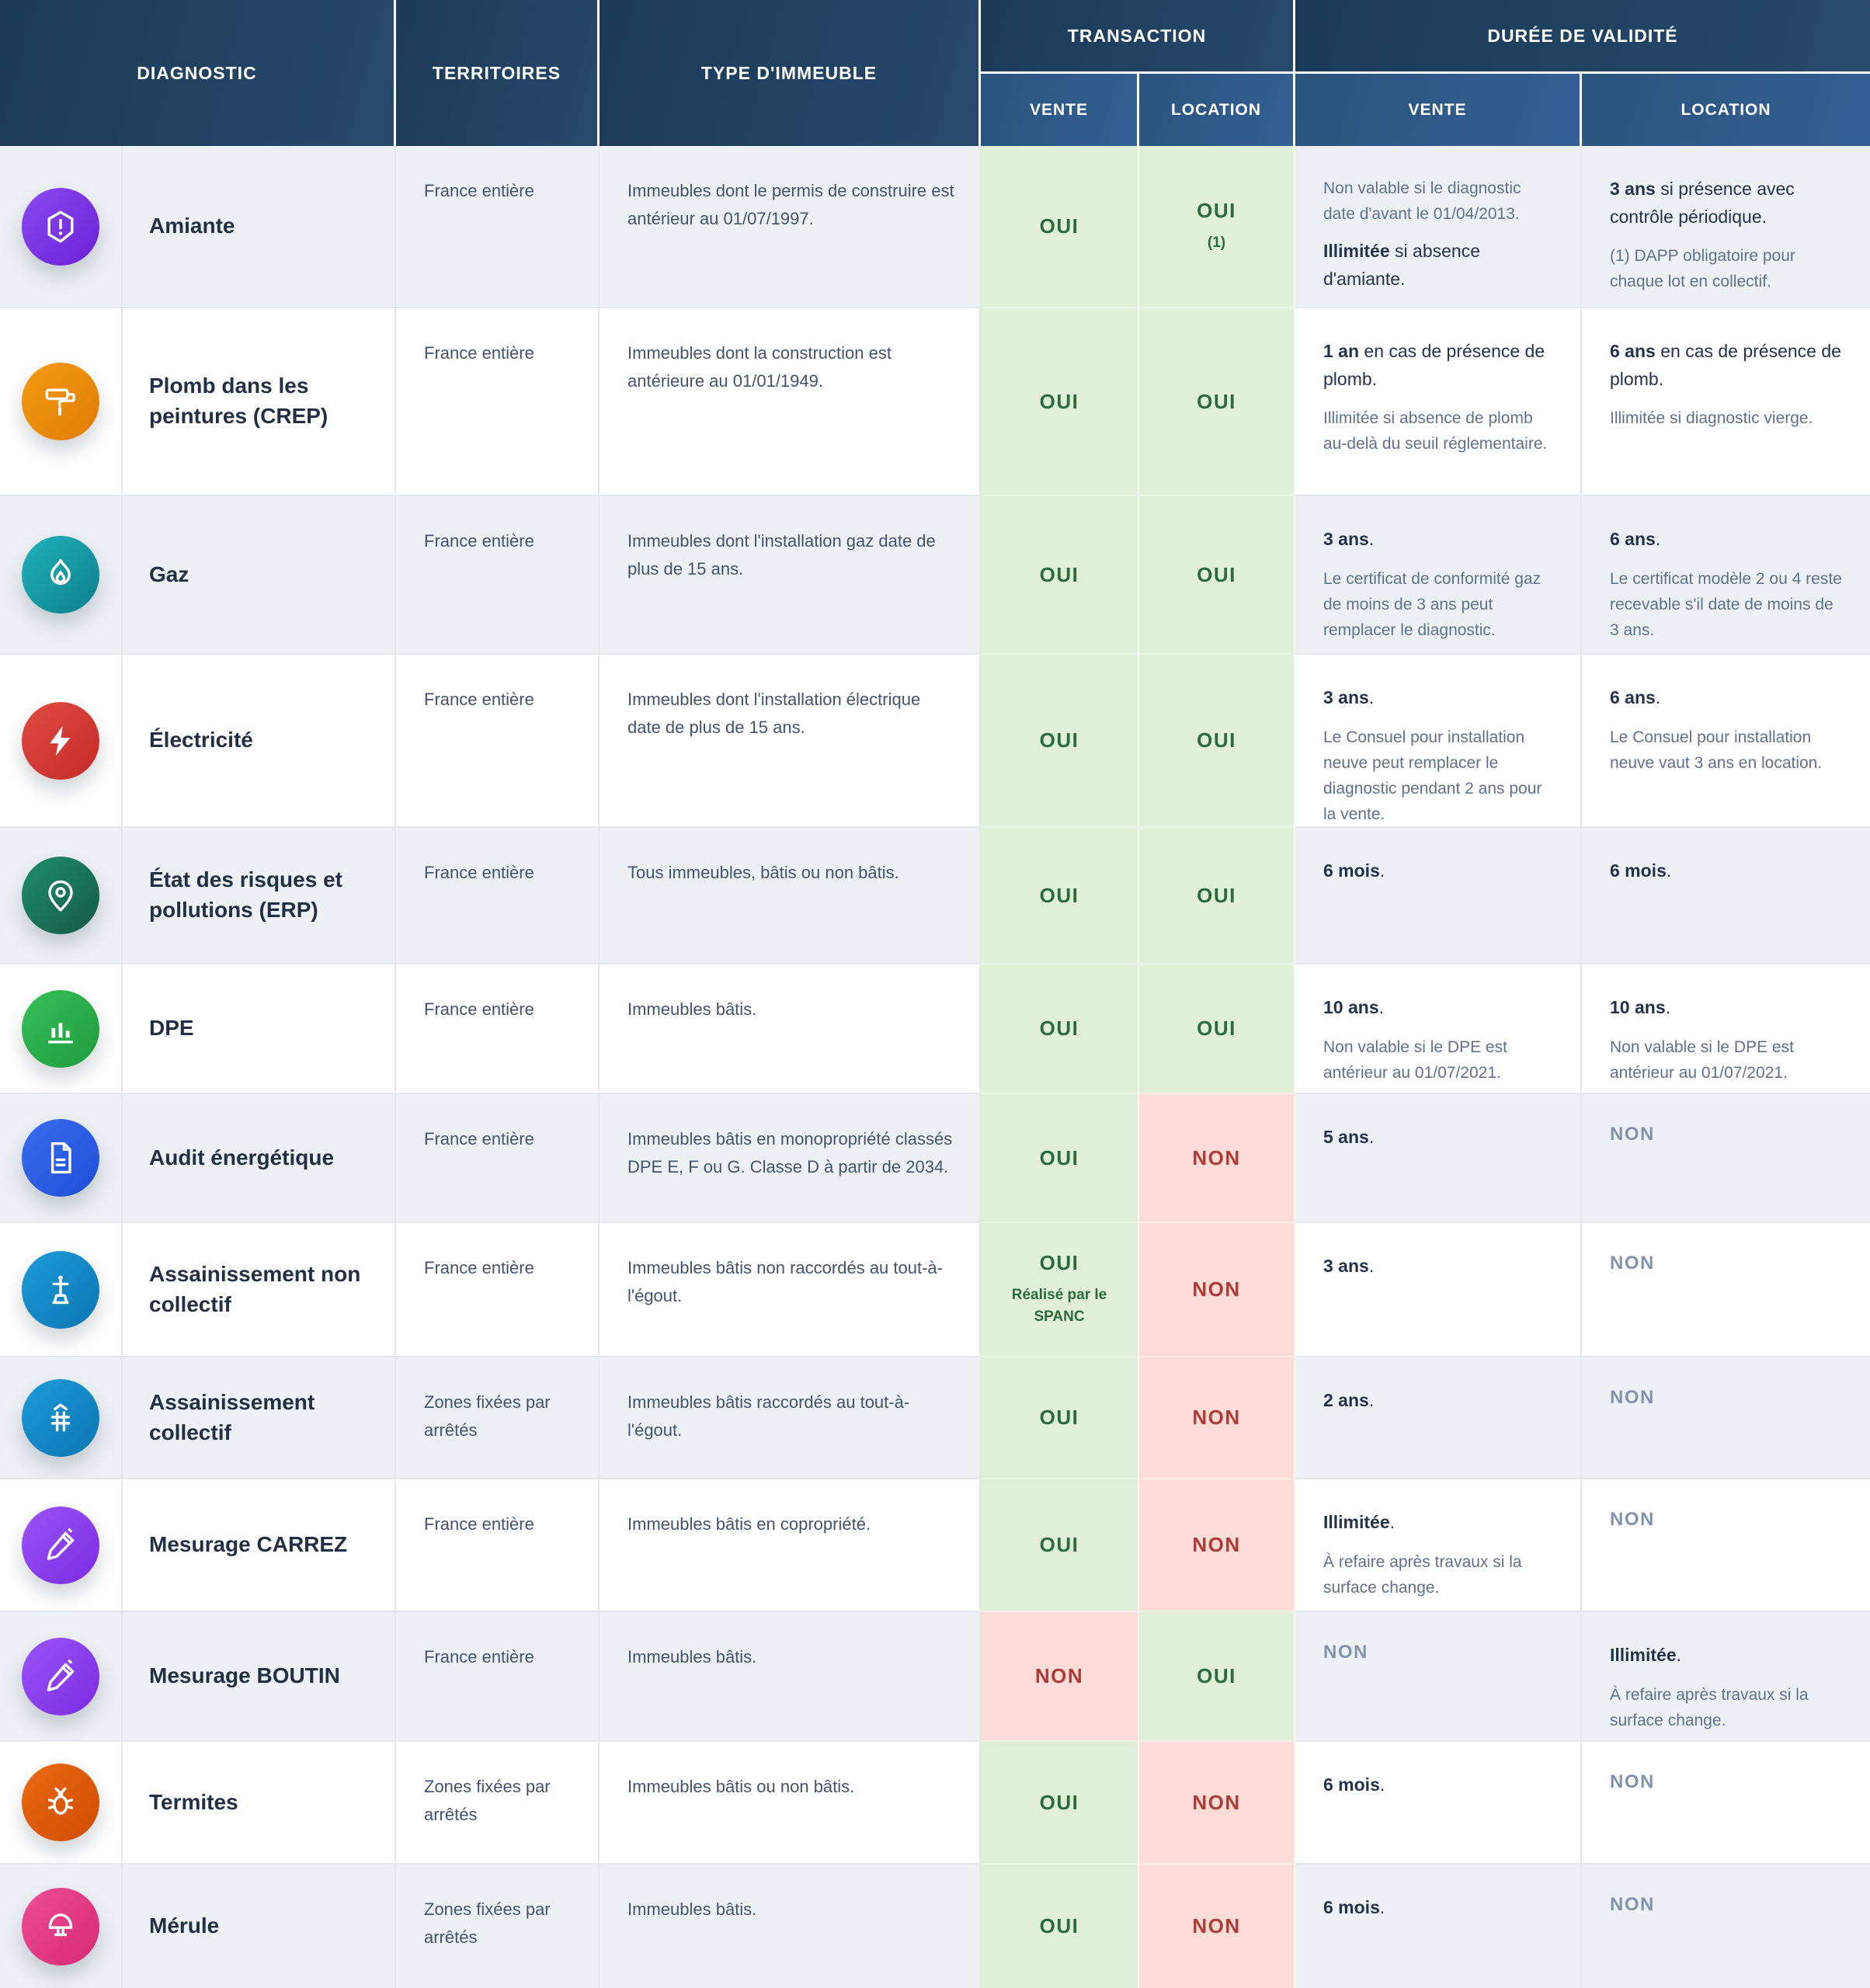 This screenshot has height=1988, width=1870. I want to click on mushroom-badge, so click(60, 1926).